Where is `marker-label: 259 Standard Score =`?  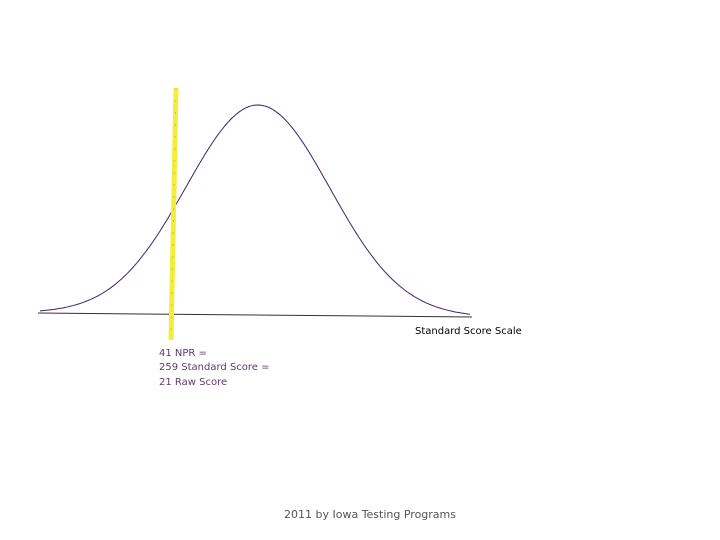 marker-label: 259 Standard Score = is located at coordinates (214, 367).